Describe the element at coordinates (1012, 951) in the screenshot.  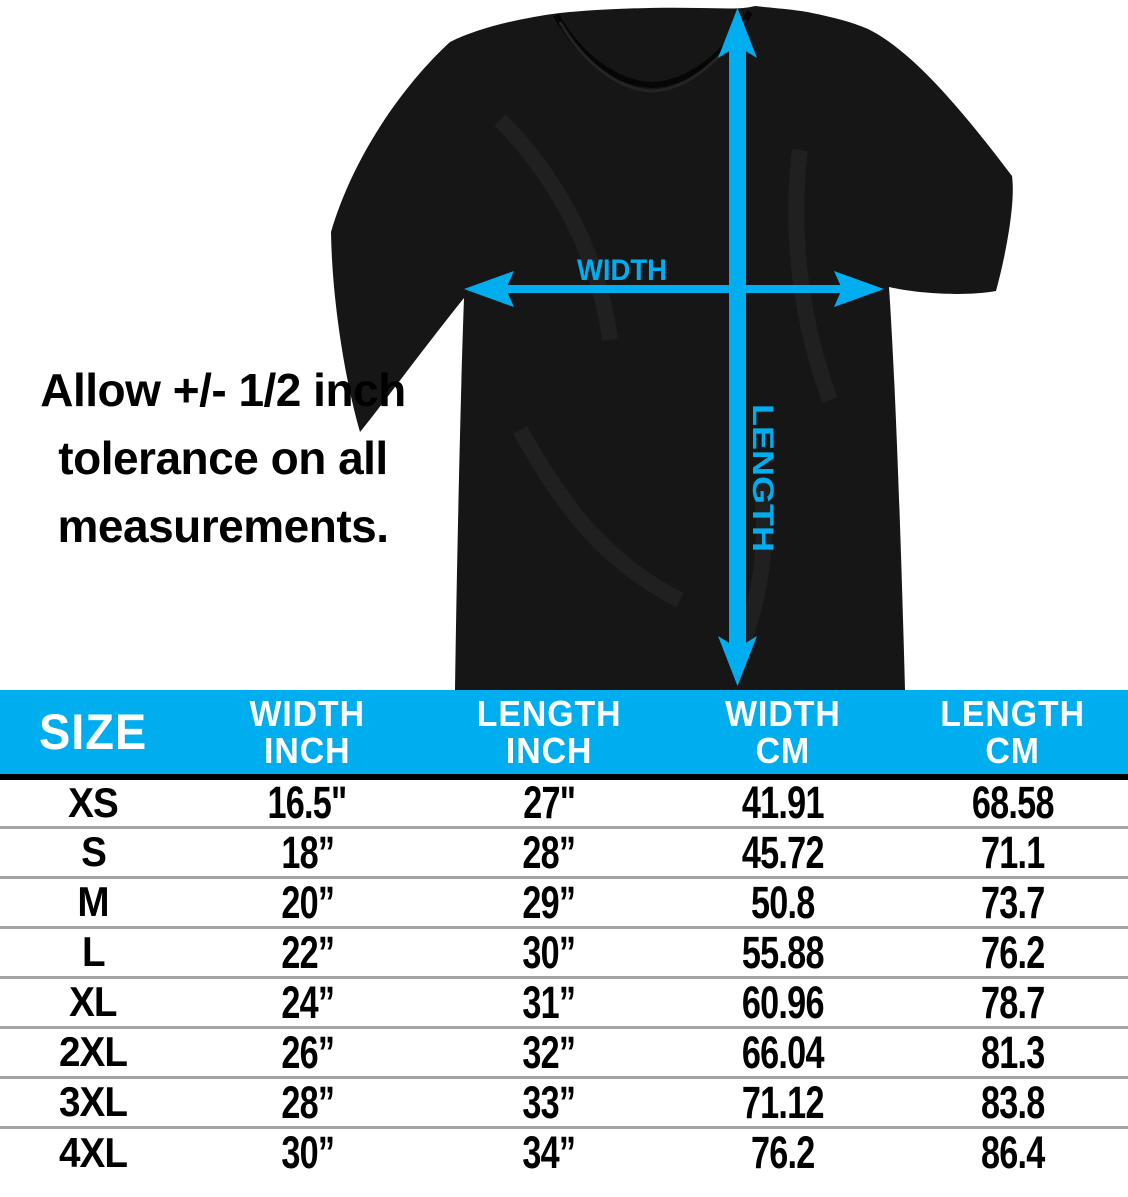
I see `length-cm-cell: 76.2` at that location.